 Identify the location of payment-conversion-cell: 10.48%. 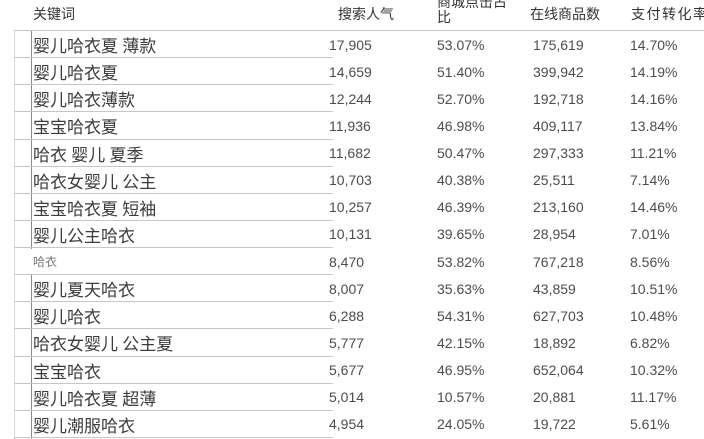
(654, 315).